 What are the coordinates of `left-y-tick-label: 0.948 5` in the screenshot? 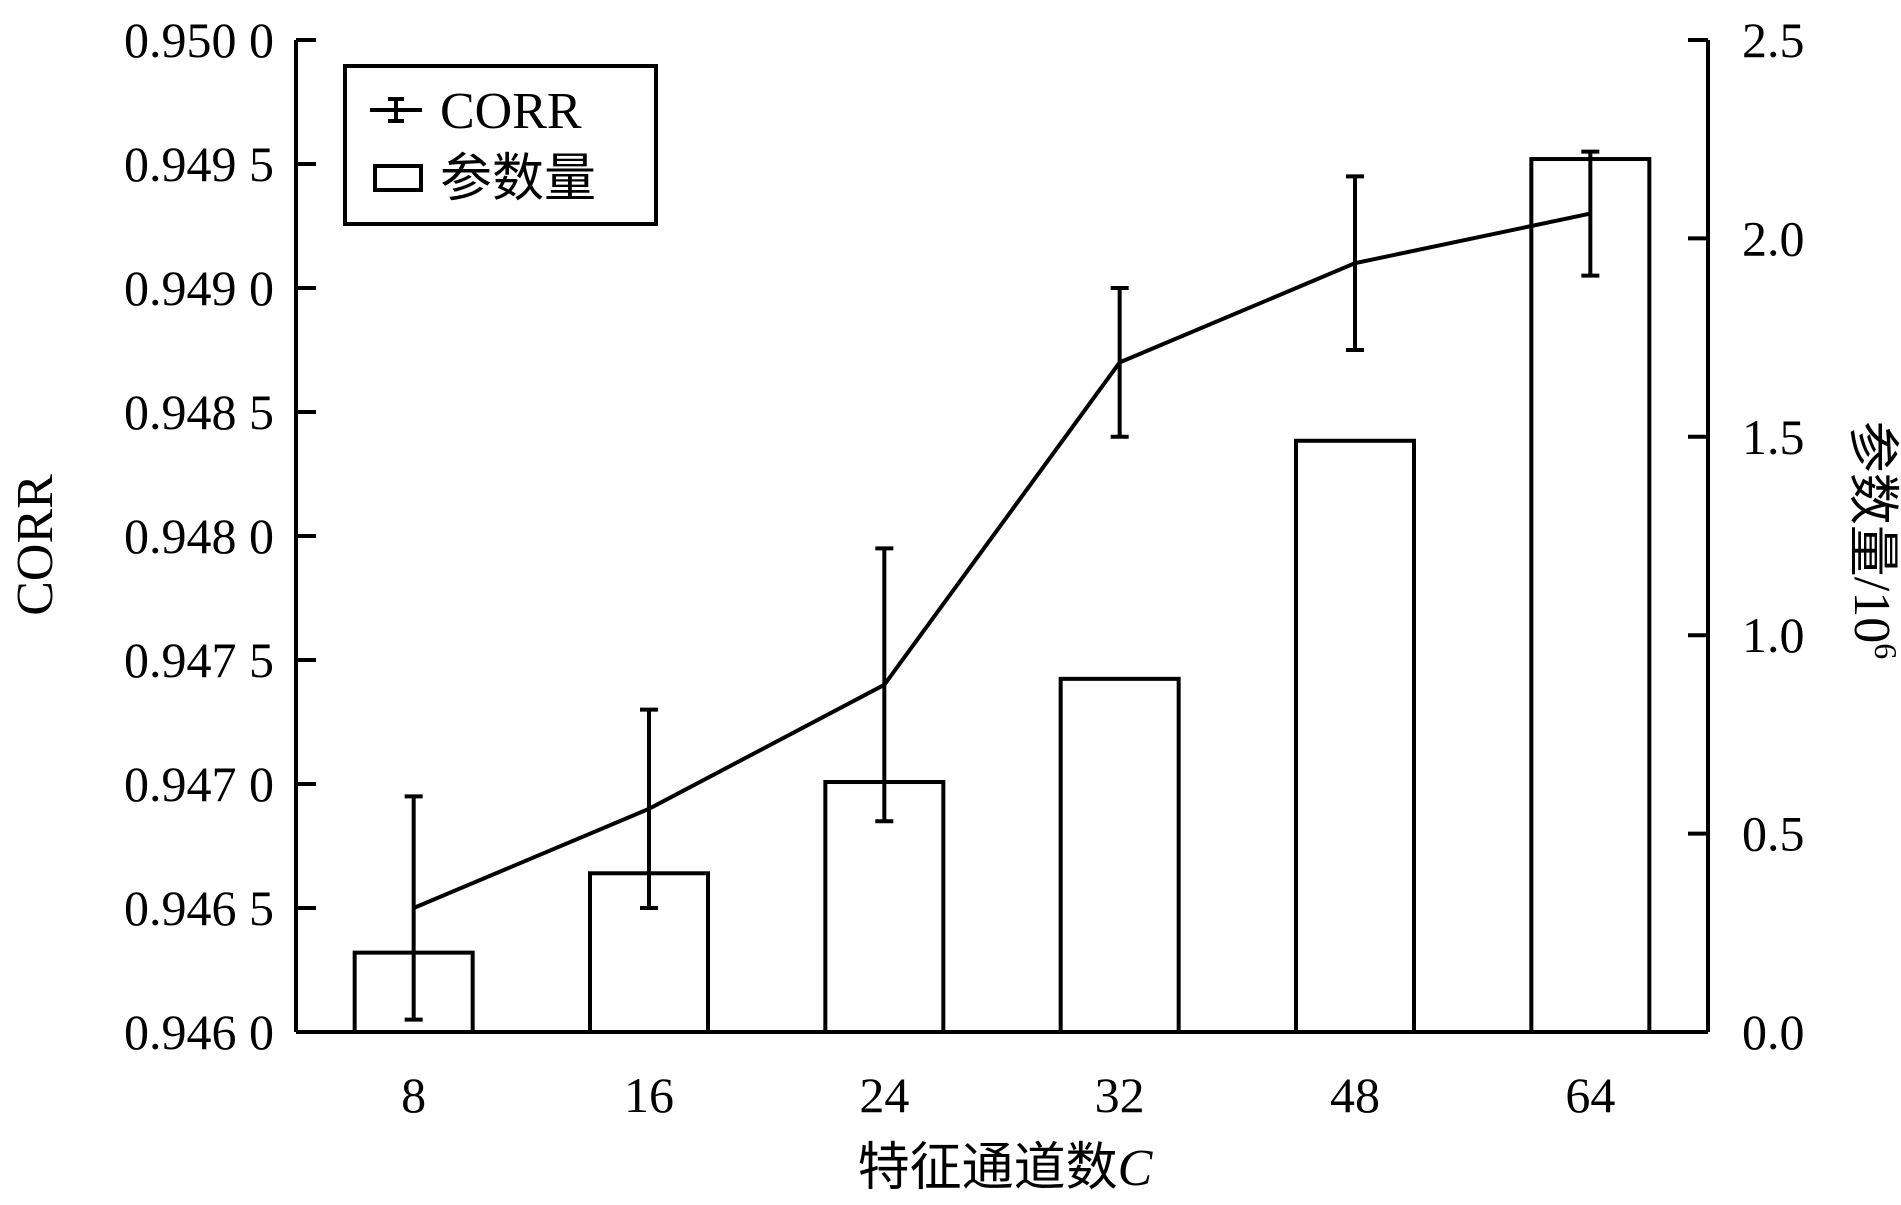 It's located at (199, 412).